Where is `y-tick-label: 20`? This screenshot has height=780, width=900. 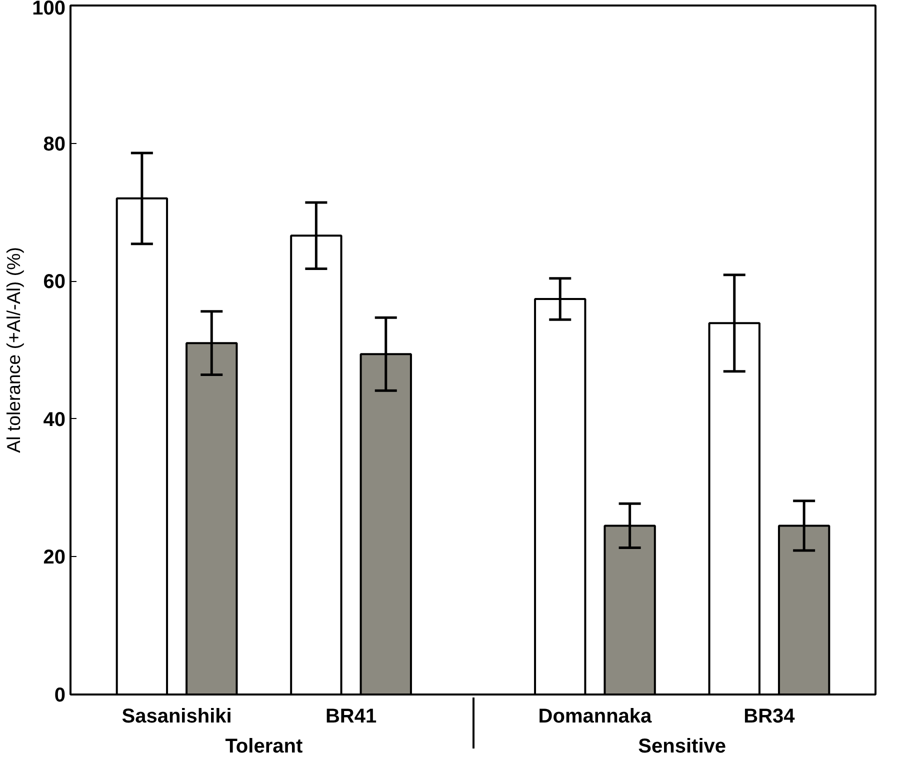 y-tick-label: 20 is located at coordinates (54, 557).